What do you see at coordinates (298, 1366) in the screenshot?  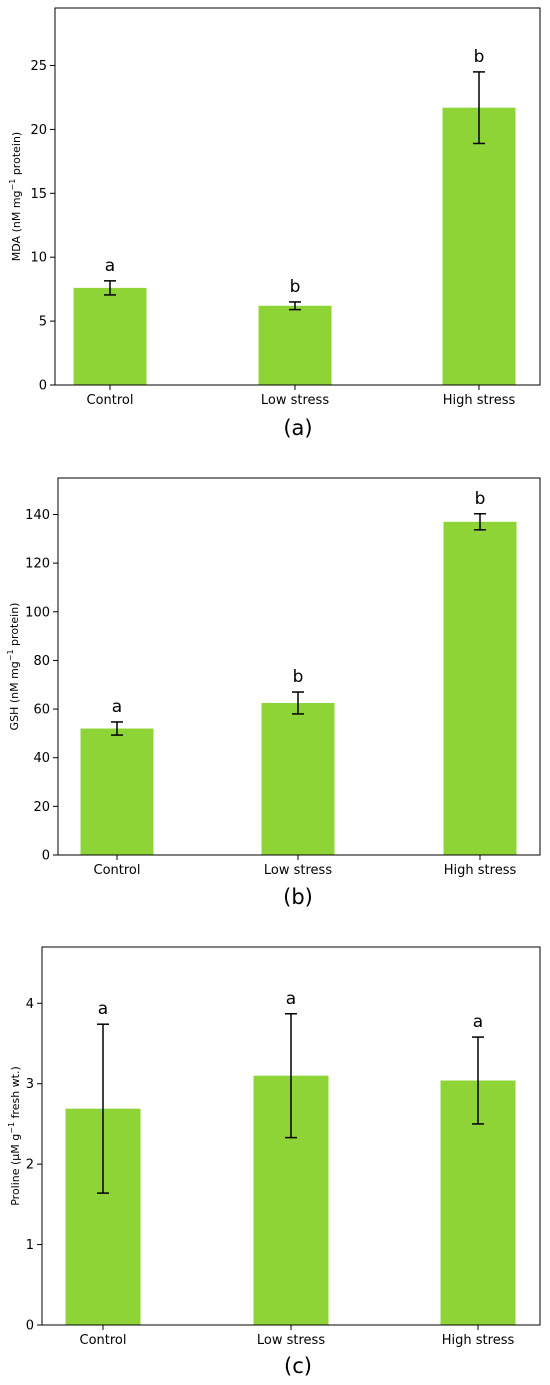 I see `panel-label: (c)` at bounding box center [298, 1366].